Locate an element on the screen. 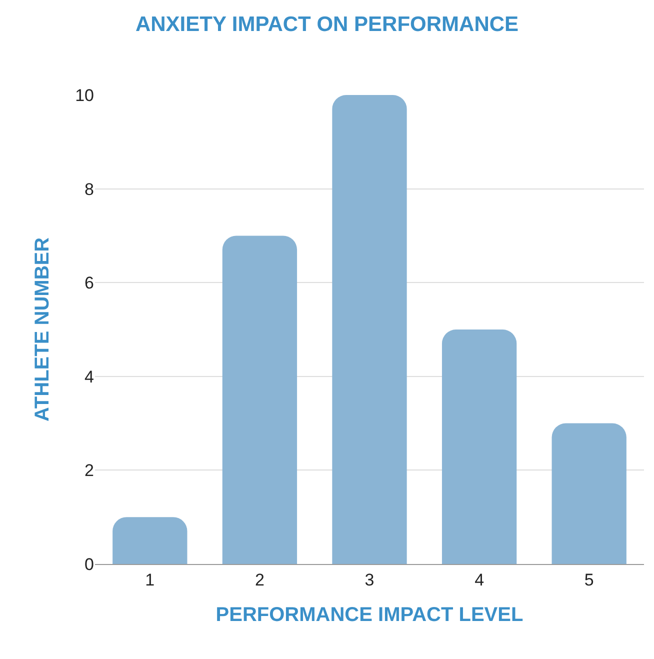 The height and width of the screenshot is (659, 654). y-tick-label: 0 is located at coordinates (89, 564).